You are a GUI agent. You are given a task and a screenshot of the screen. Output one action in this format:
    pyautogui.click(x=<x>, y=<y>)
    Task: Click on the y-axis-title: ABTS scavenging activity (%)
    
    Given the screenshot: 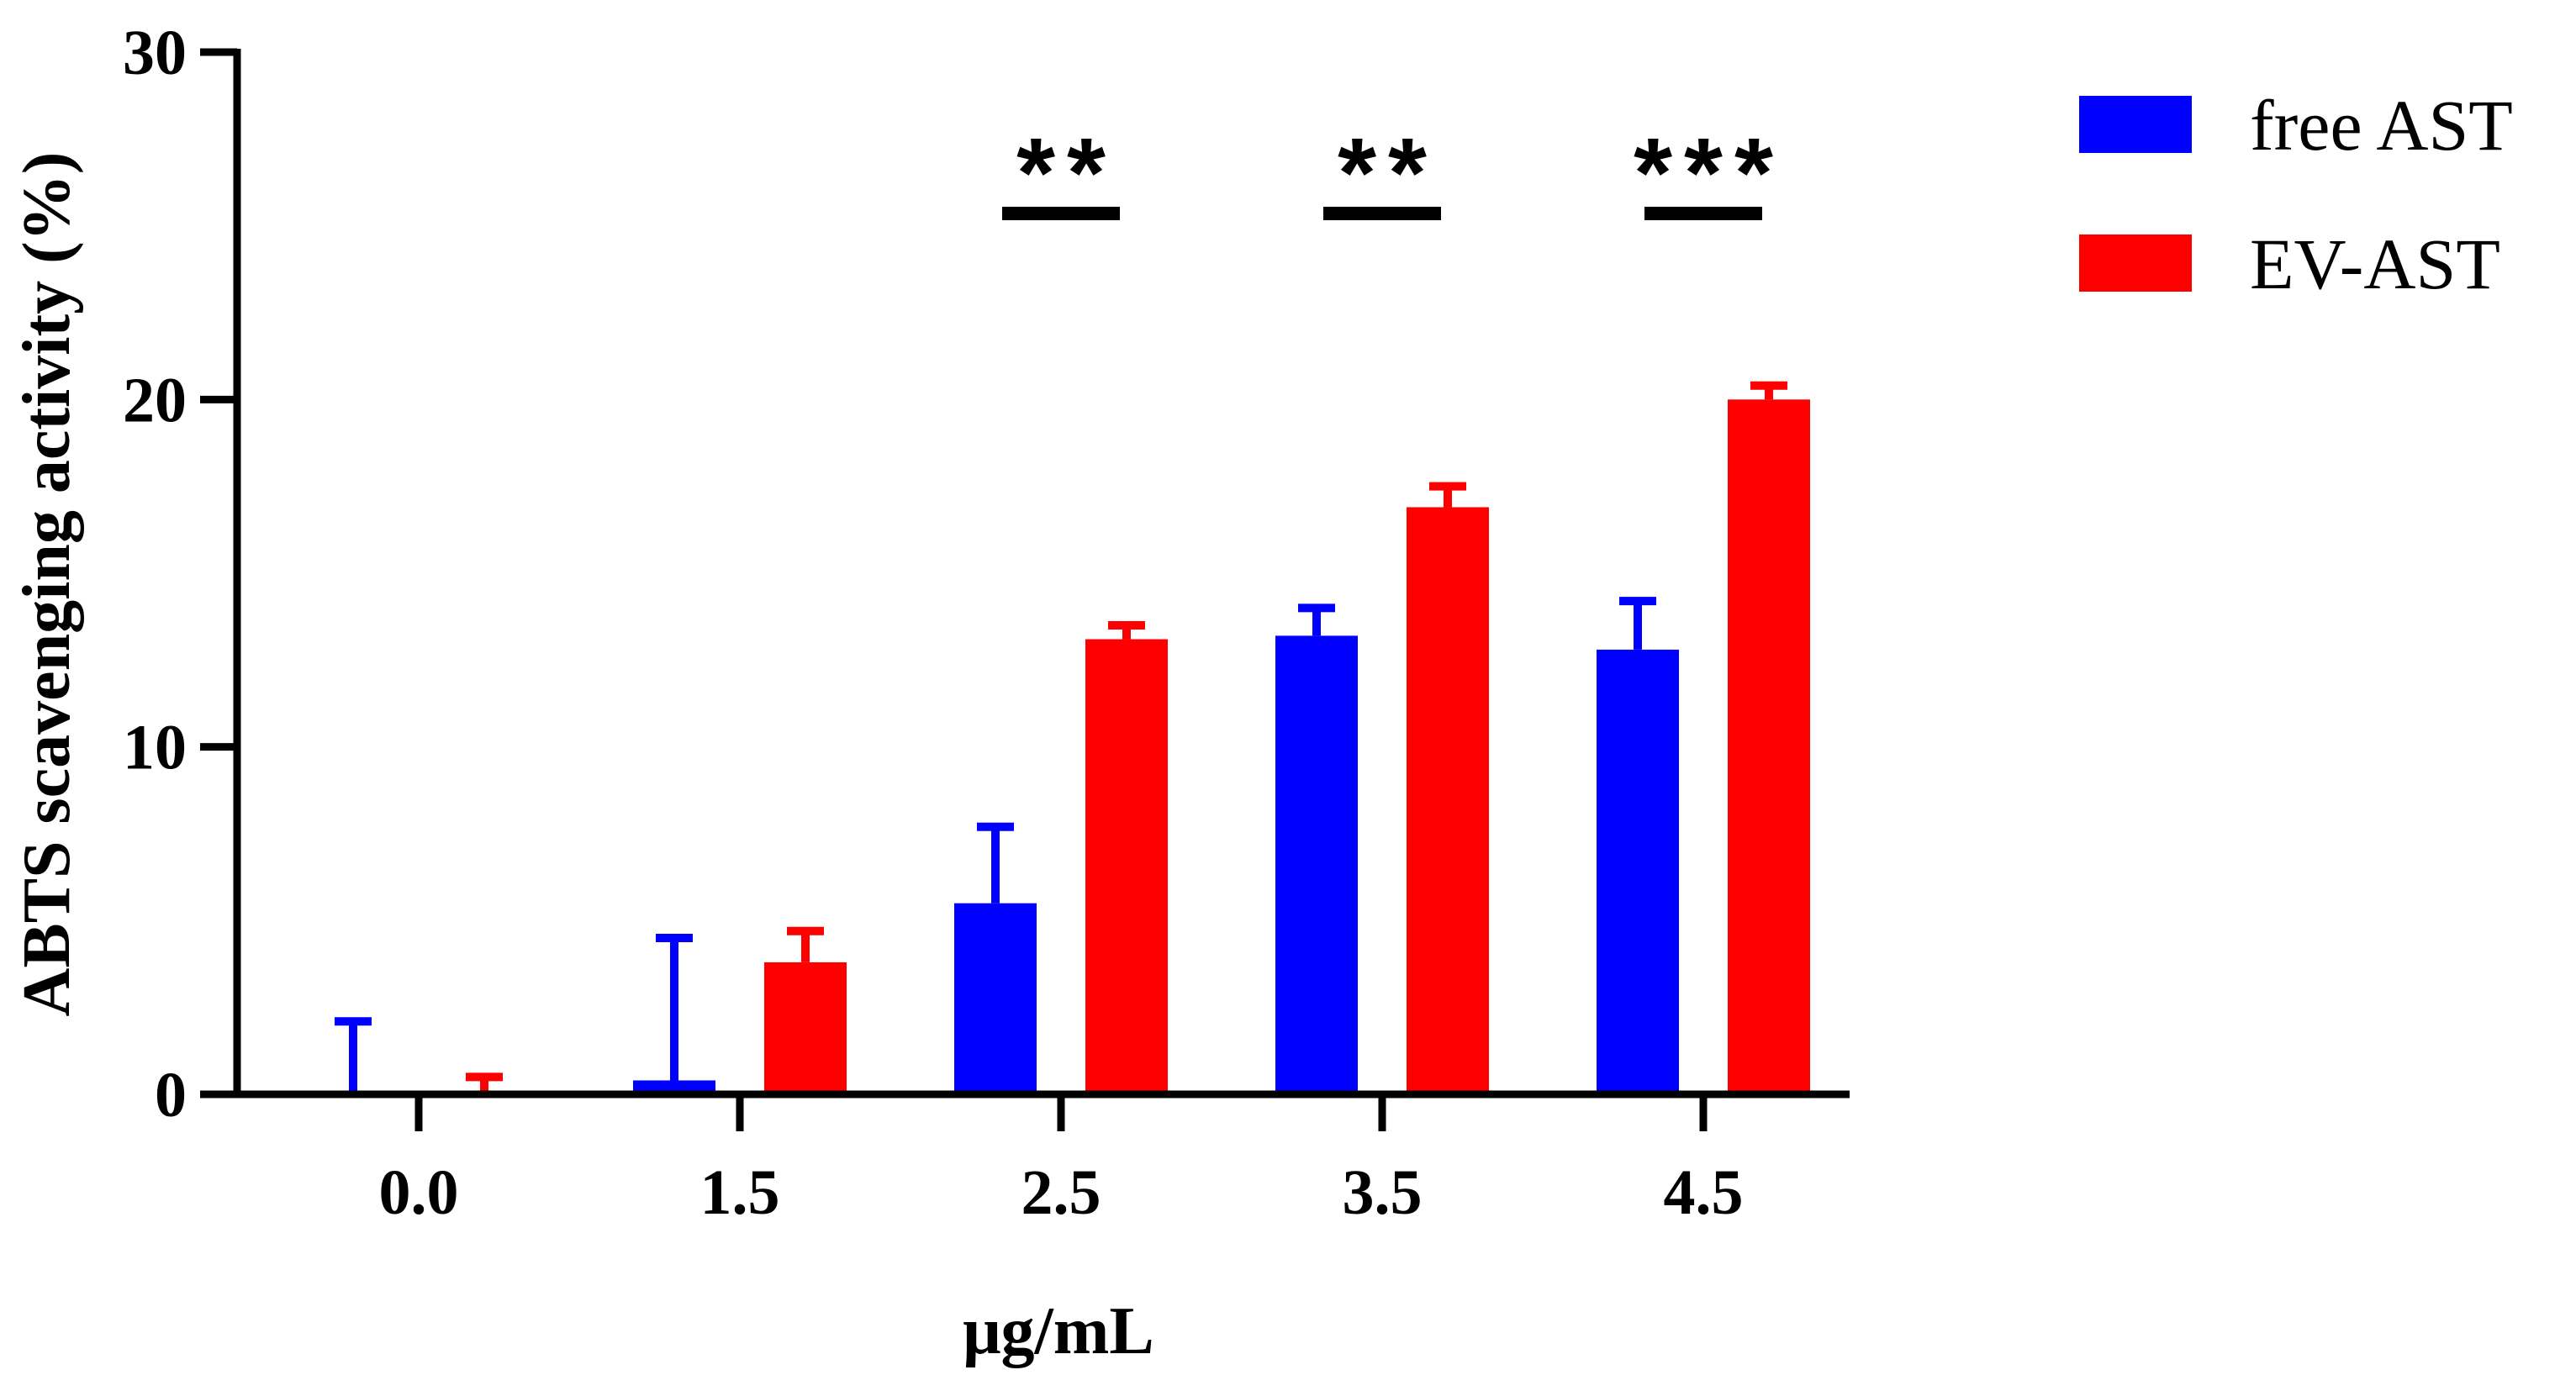 What is the action you would take?
    pyautogui.click(x=47, y=584)
    